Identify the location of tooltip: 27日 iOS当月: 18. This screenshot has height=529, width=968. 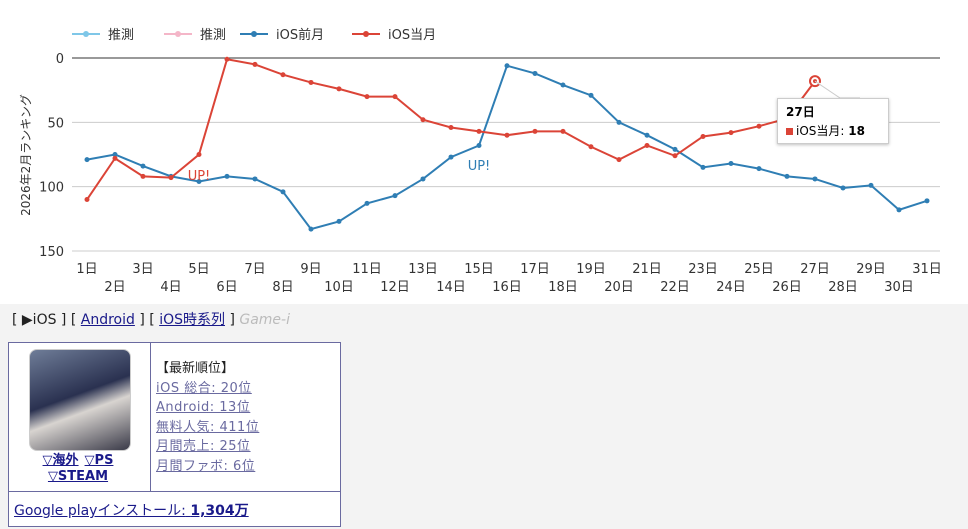
(833, 121).